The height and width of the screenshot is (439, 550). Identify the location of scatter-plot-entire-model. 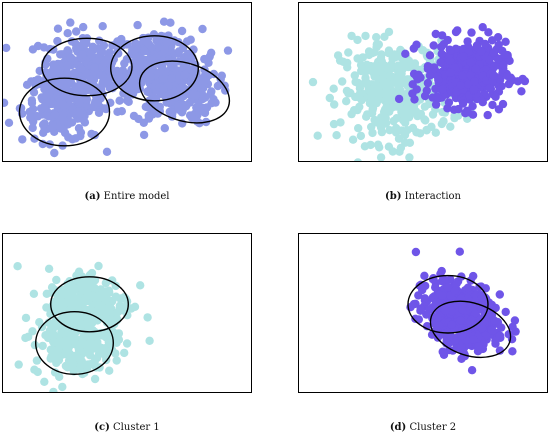
(117, 87).